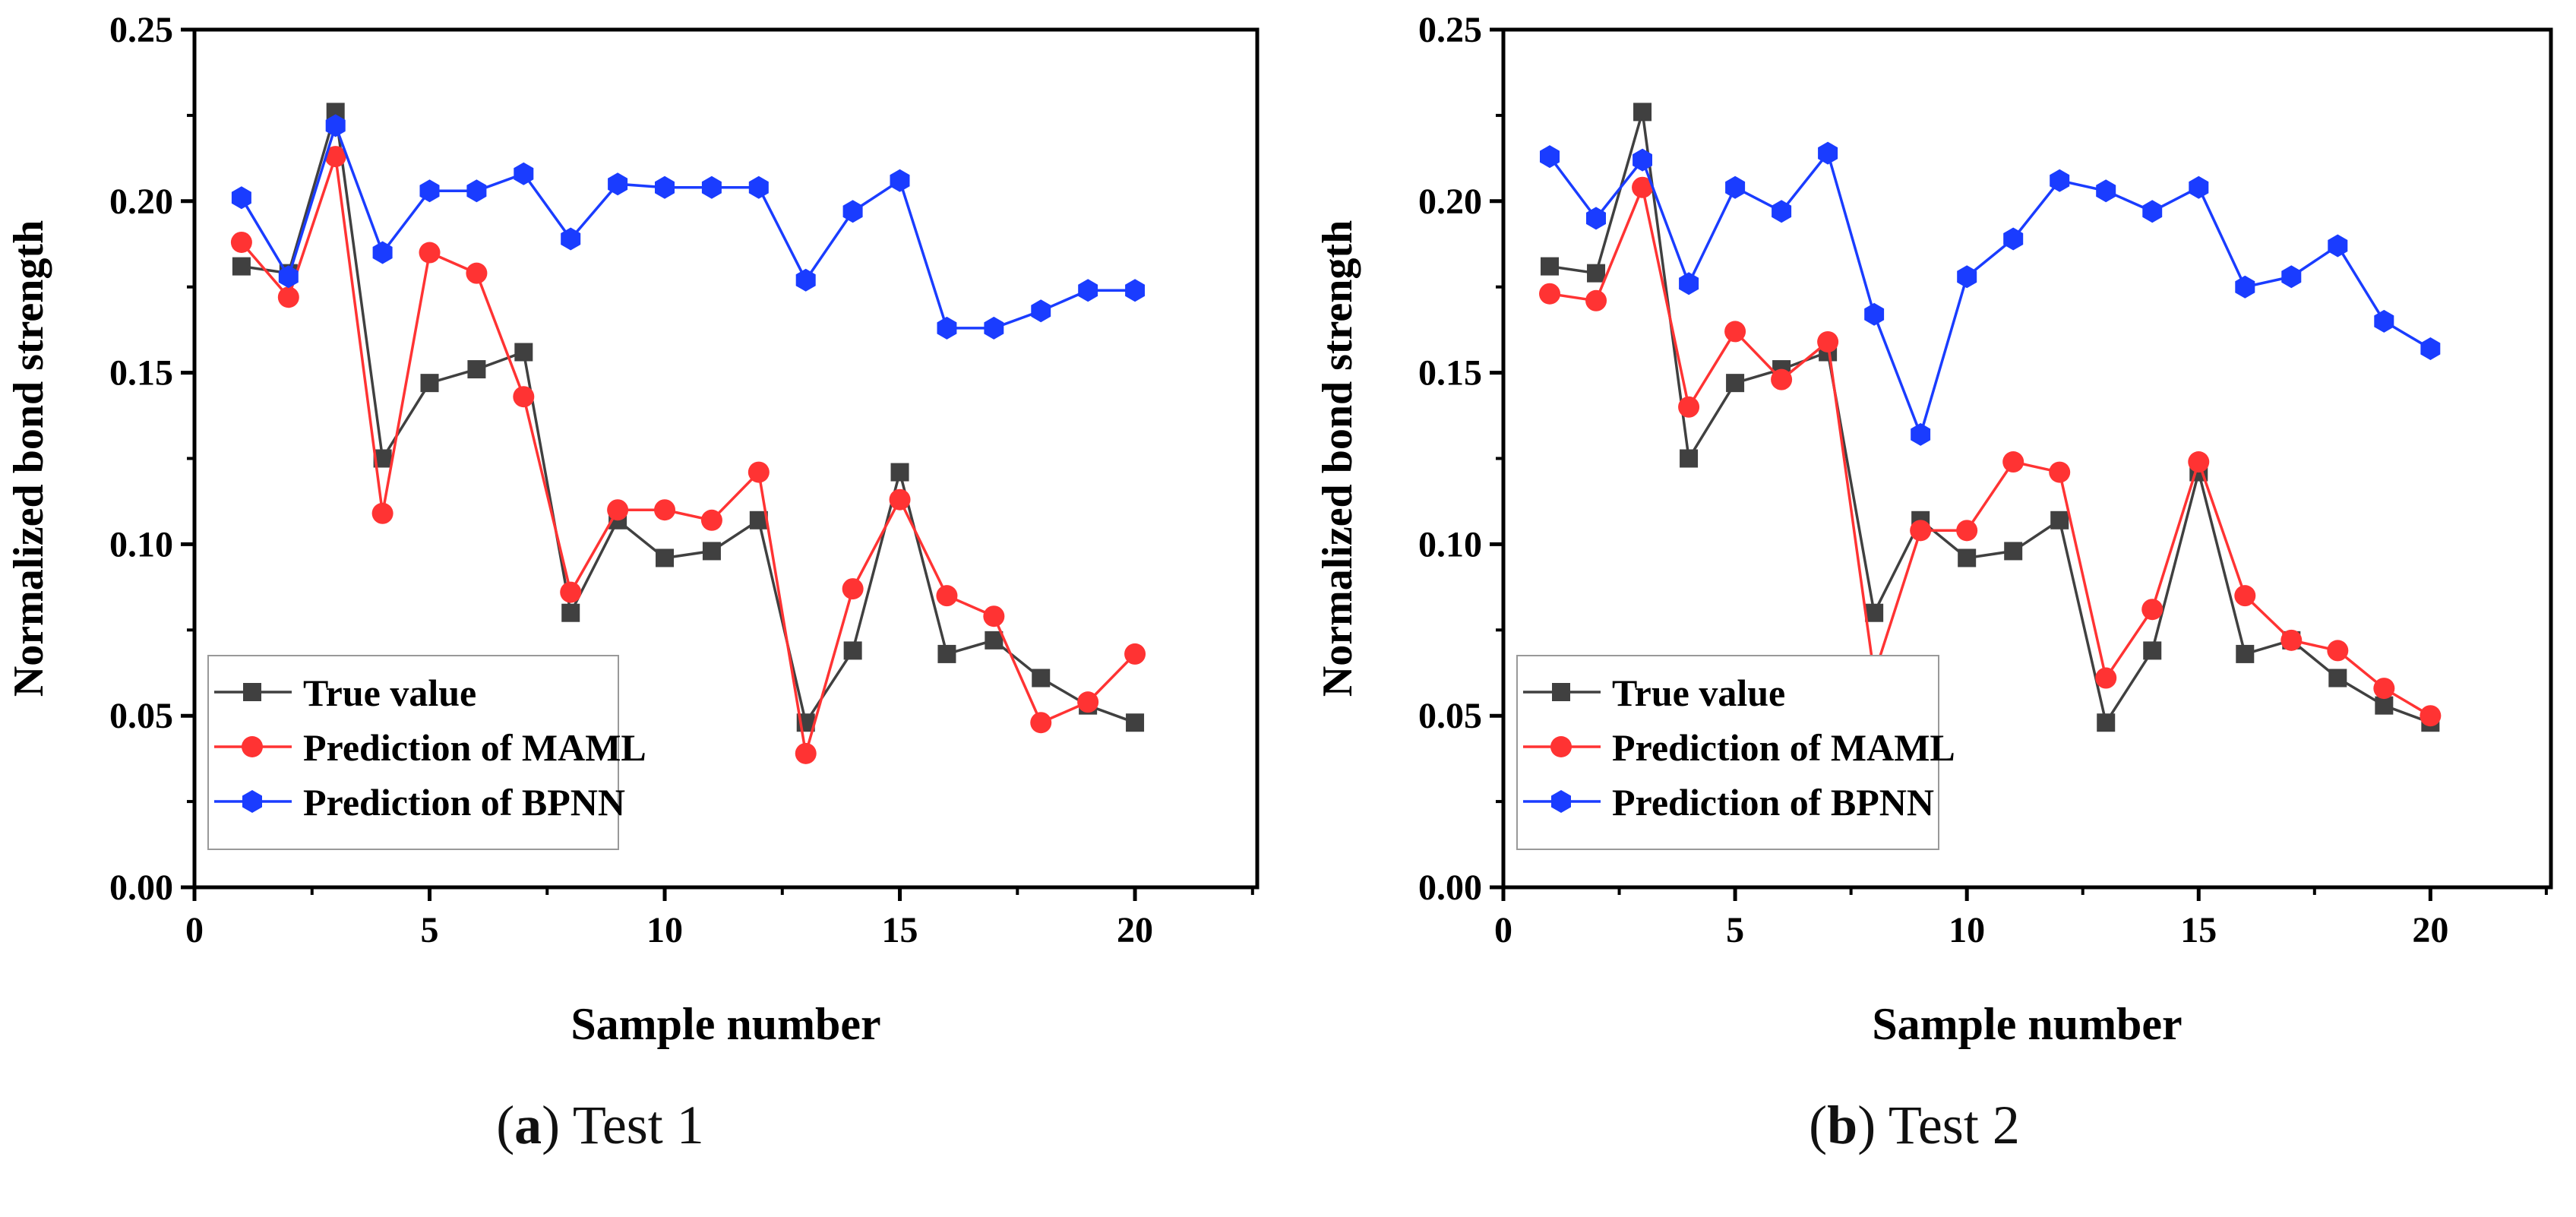 The width and height of the screenshot is (2576, 1217). Describe the element at coordinates (638, 1125) in the screenshot. I see `caption-text: Test 1` at that location.